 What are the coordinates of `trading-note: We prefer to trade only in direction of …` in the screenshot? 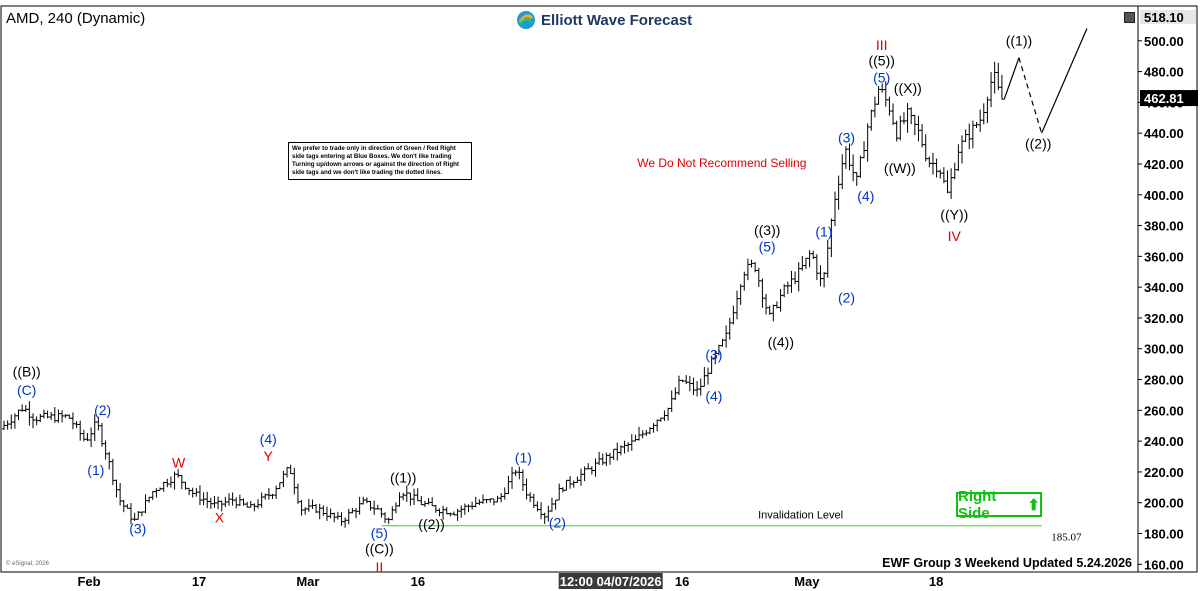 It's located at (380, 161).